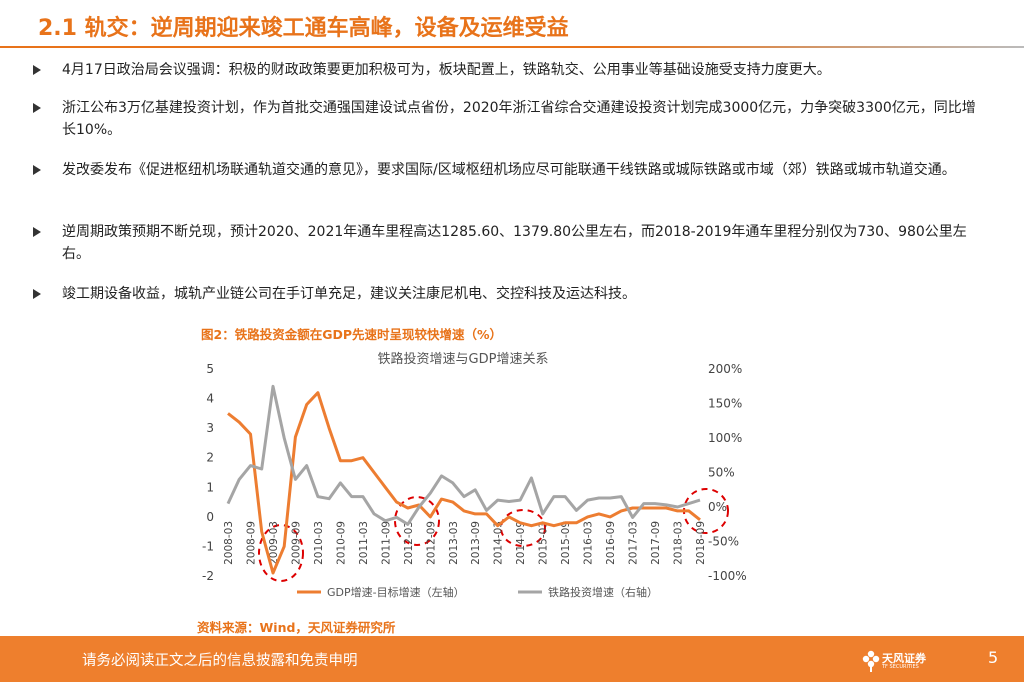  I want to click on y-tick-label: 2, so click(210, 458).